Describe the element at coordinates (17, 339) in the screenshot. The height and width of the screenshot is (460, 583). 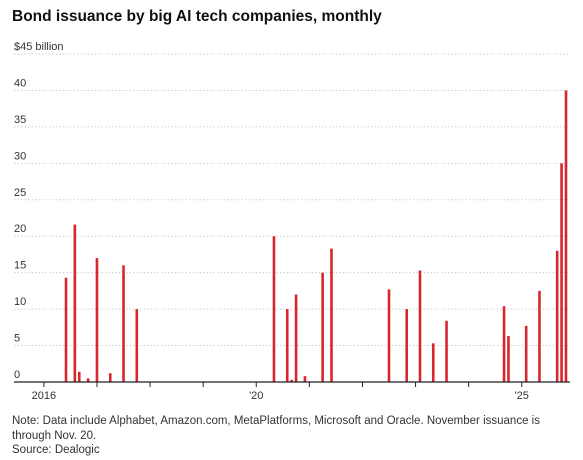
I see `y-tick-label-5: 5` at that location.